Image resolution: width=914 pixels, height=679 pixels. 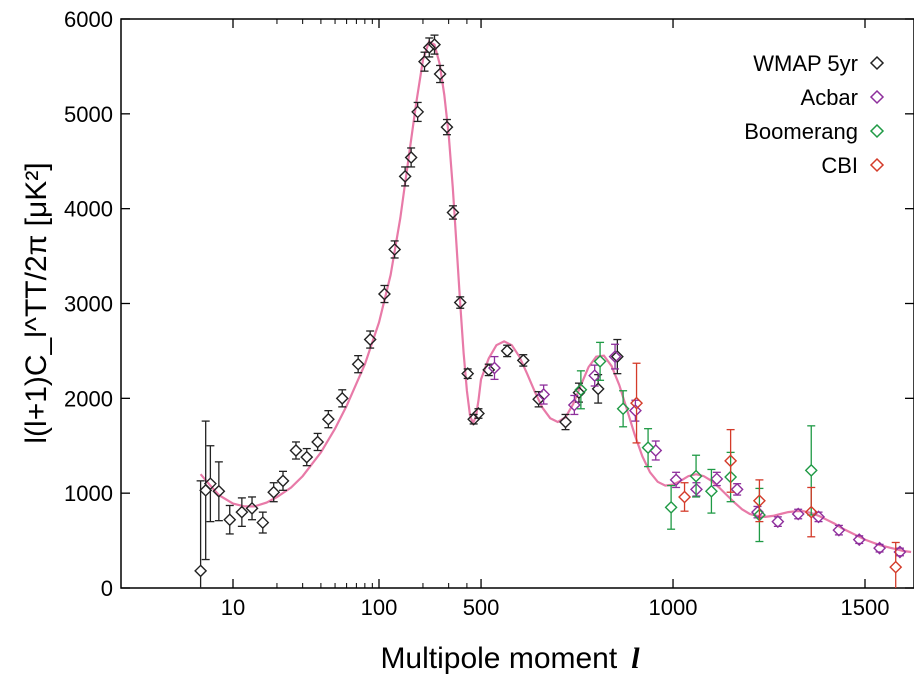 I want to click on y-tick-label: 3000, so click(x=88, y=304).